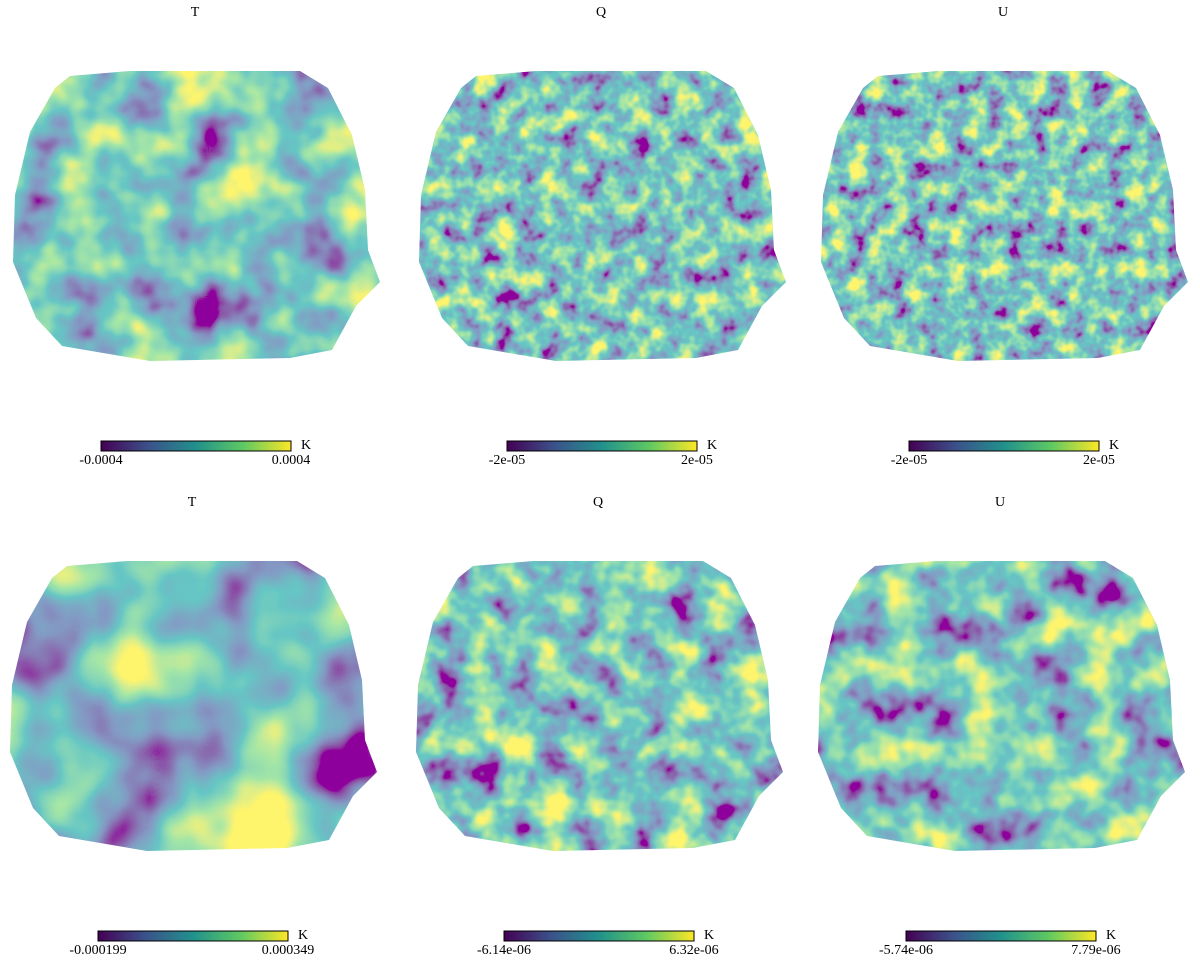 The width and height of the screenshot is (1200, 962). I want to click on colorbar-tick-label: 0.000349, so click(288, 950).